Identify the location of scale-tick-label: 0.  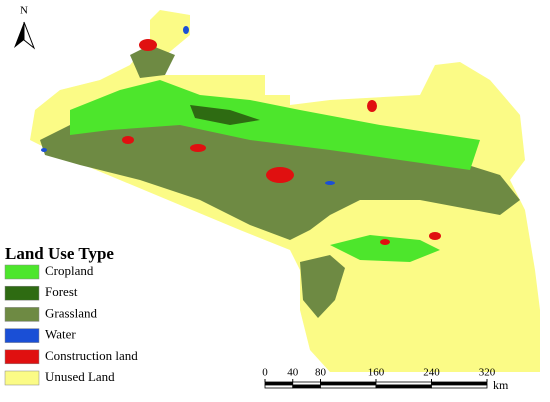
(265, 373).